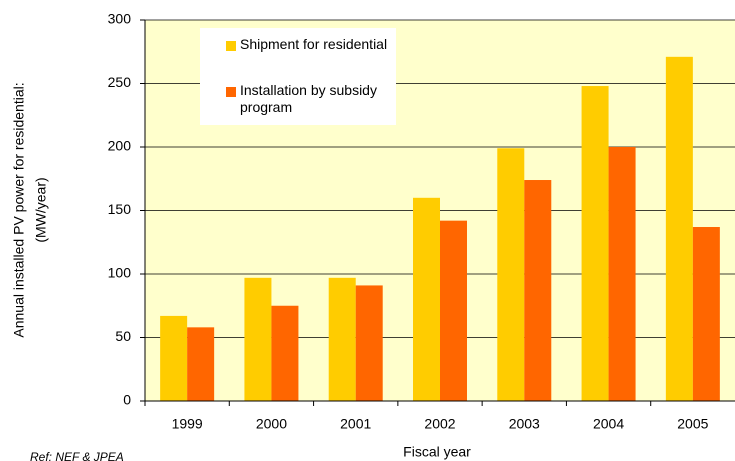 This screenshot has width=735, height=461. I want to click on y-tick-label: 0, so click(127, 400).